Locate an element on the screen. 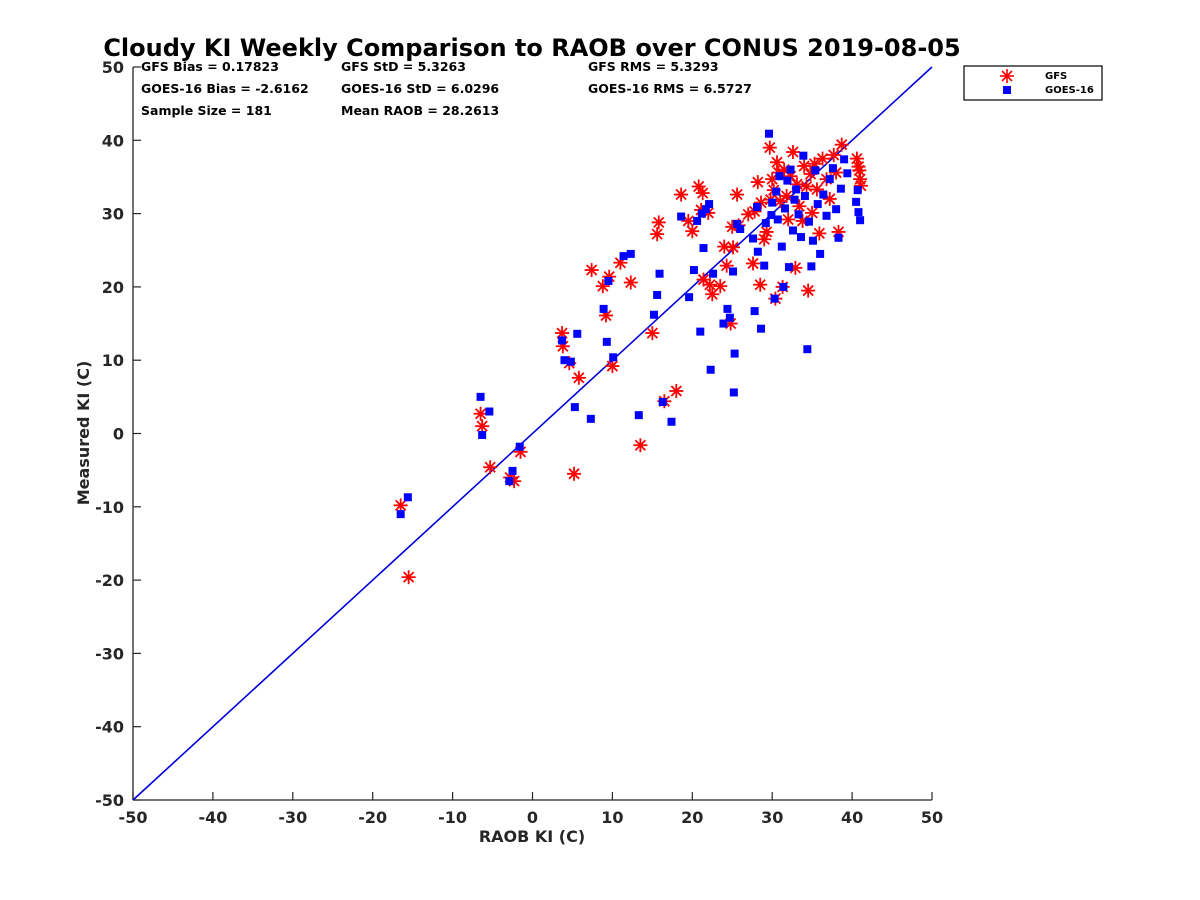  x-tick-label: -50 is located at coordinates (133, 817).